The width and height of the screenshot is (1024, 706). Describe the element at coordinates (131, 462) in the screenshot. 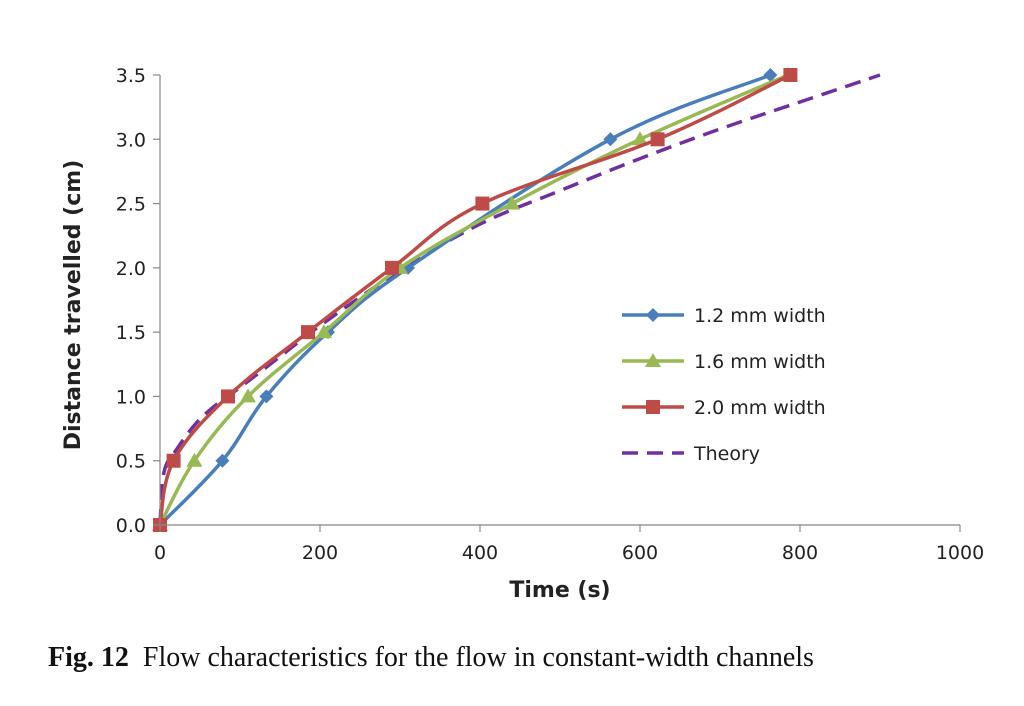

I see `y-tick-label: 0.5` at that location.